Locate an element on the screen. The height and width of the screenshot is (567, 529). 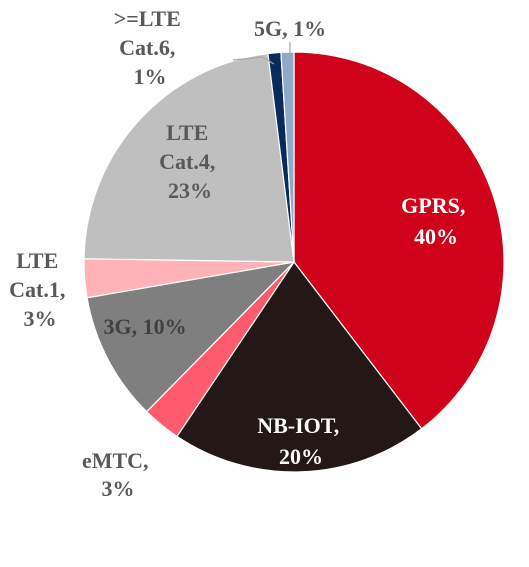
slice-label-nb-iot: NB-IOT, 20% is located at coordinates (301, 441).